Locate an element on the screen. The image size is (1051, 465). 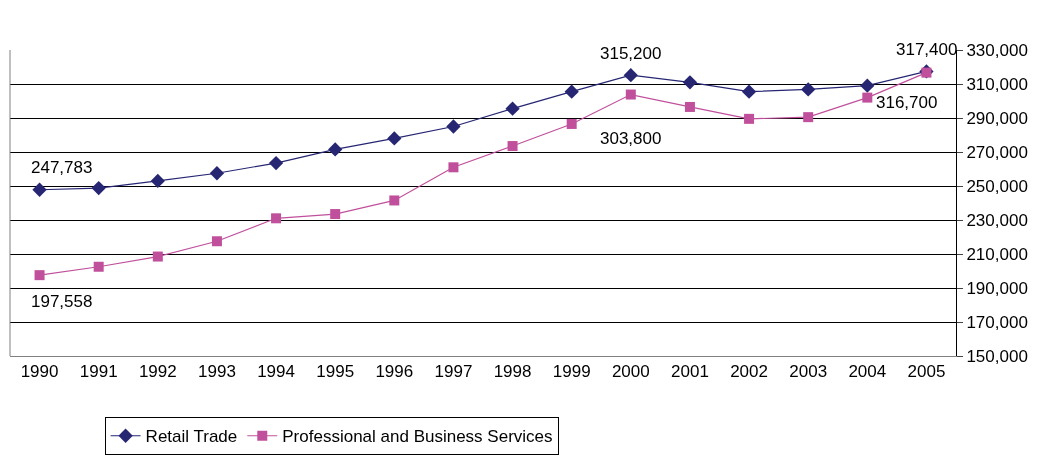
y-tick-label: 270,000 is located at coordinates (997, 152).